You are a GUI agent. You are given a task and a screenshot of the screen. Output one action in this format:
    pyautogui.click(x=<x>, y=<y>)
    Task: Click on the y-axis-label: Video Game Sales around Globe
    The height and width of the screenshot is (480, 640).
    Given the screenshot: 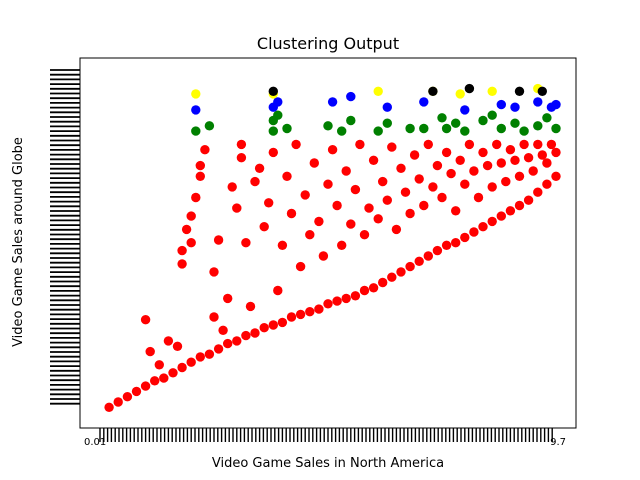 What is the action you would take?
    pyautogui.click(x=18, y=242)
    